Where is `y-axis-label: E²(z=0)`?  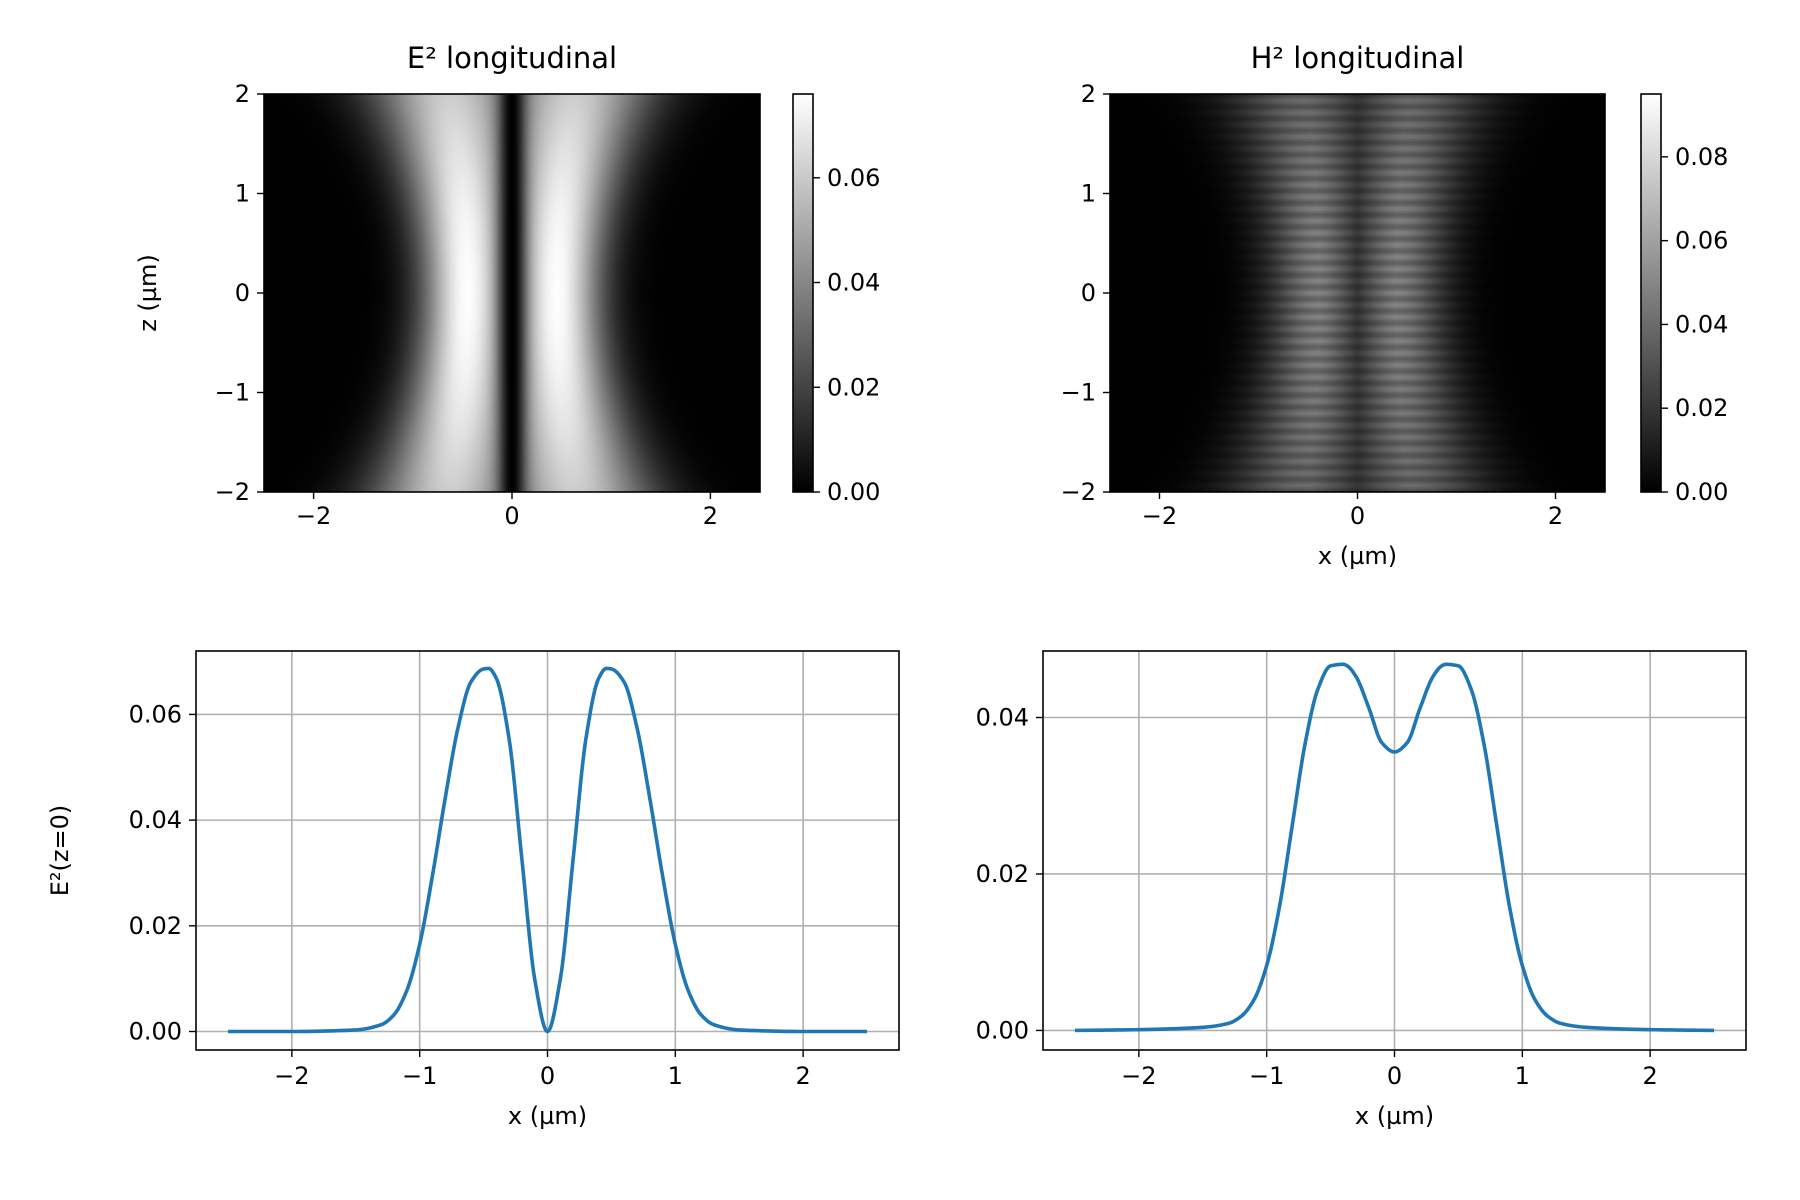 y-axis-label: E²(z=0) is located at coordinates (60, 851).